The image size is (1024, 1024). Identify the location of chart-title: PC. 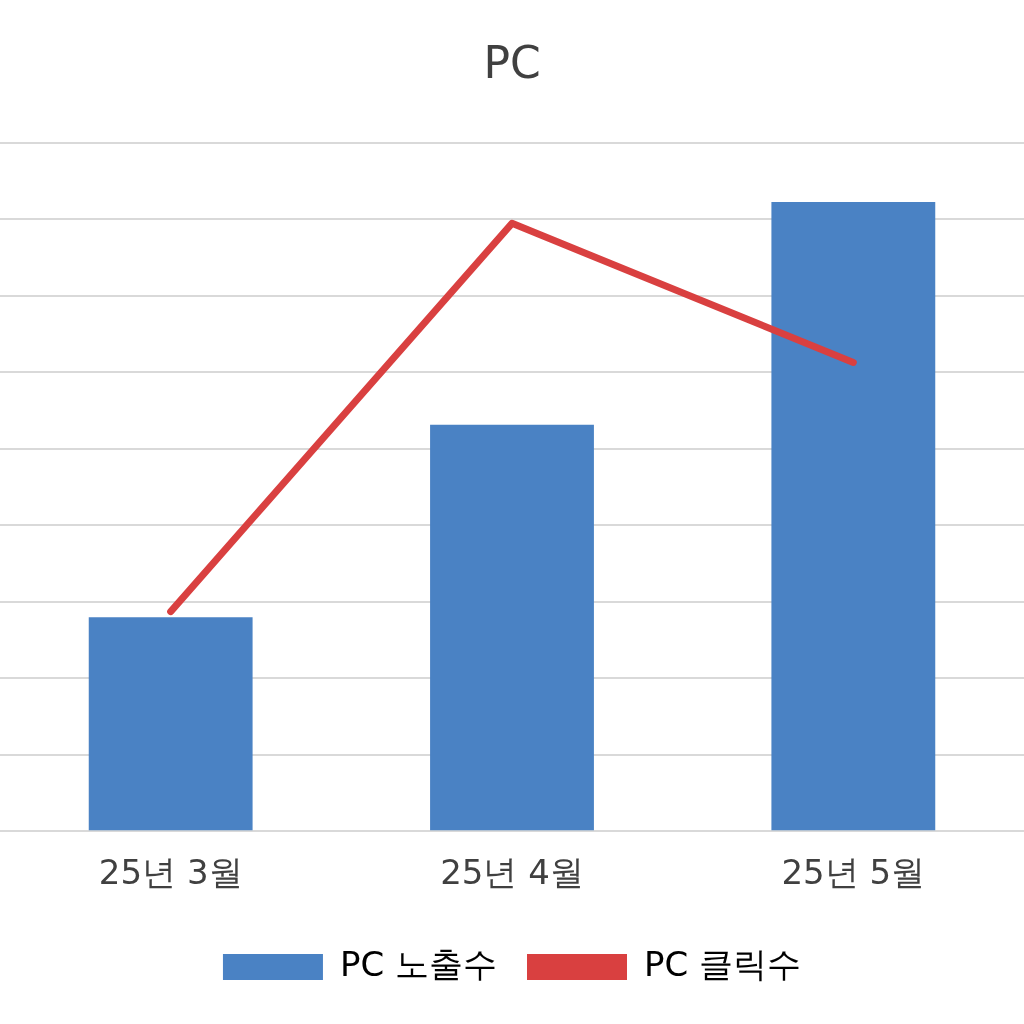
(512, 62).